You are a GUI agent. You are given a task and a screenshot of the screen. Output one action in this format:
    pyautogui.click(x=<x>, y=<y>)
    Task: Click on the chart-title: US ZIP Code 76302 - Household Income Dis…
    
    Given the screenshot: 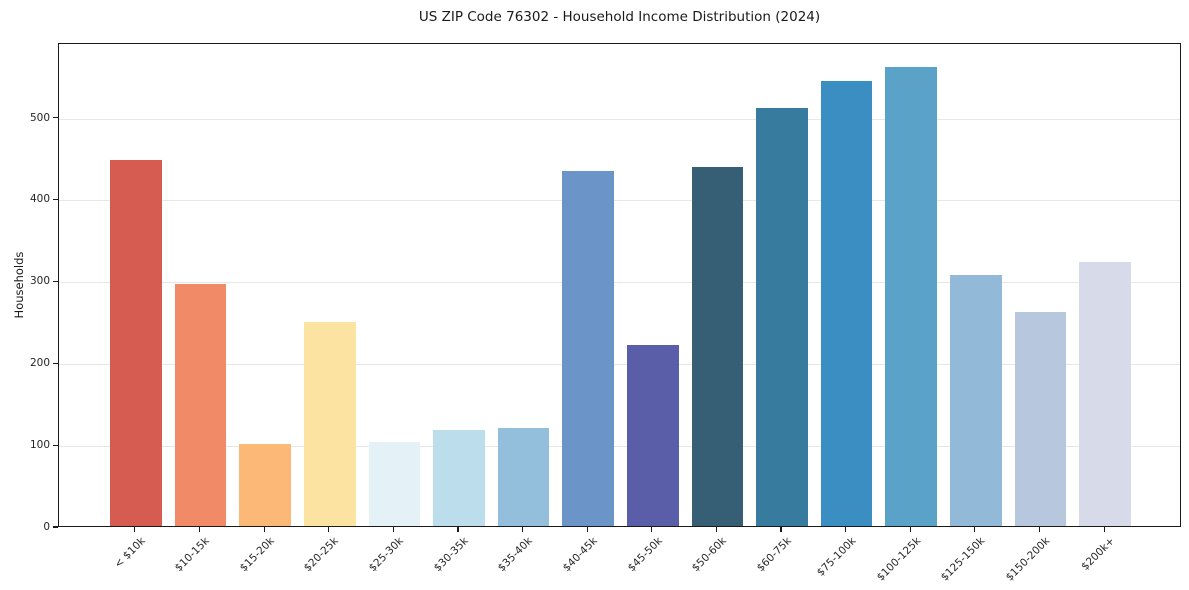 What is the action you would take?
    pyautogui.click(x=619, y=17)
    